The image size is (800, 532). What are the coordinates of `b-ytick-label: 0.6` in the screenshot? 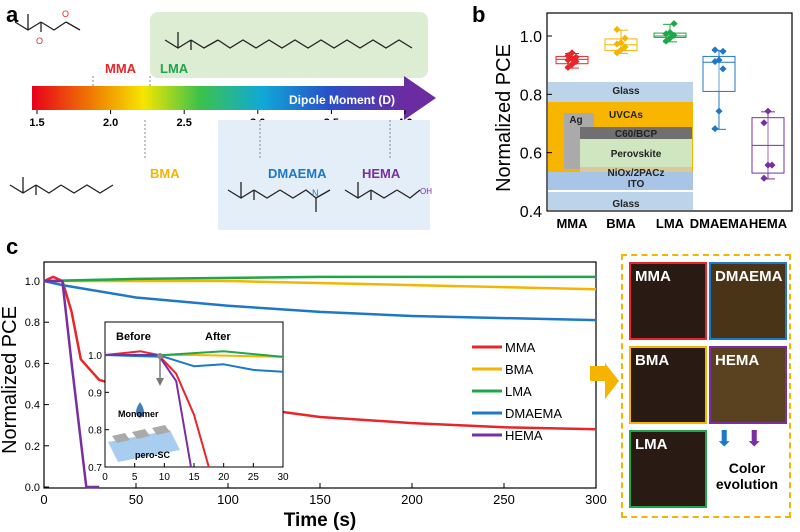 It's located at (531, 154).